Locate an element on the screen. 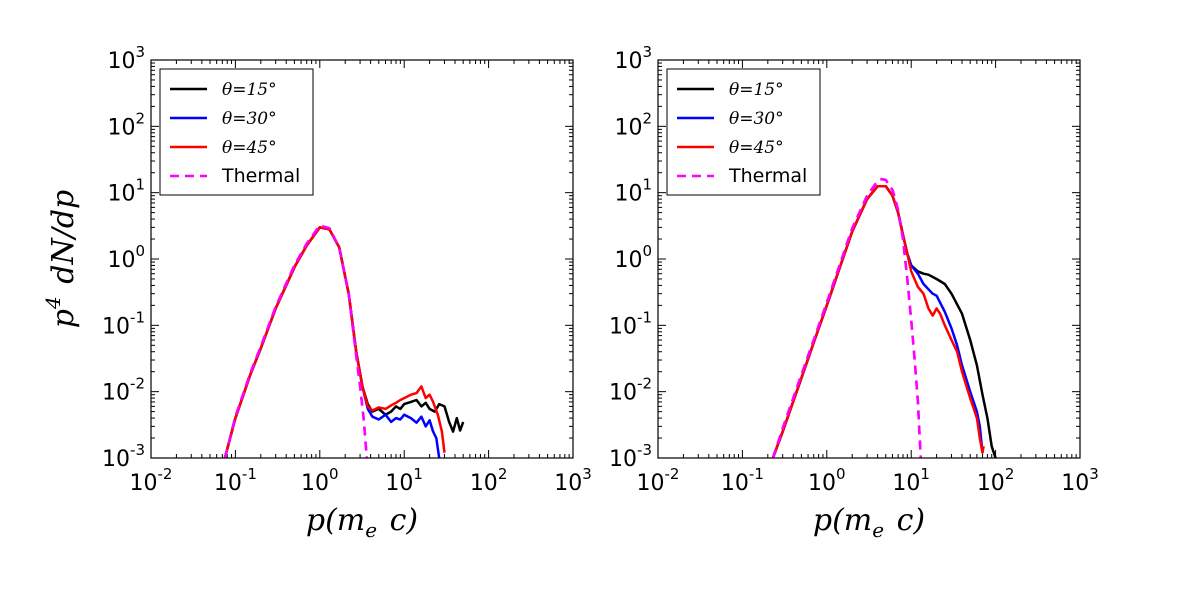 The width and height of the screenshot is (1200, 600). y-axis-label: p4 dN/dp is located at coordinates (61, 259).